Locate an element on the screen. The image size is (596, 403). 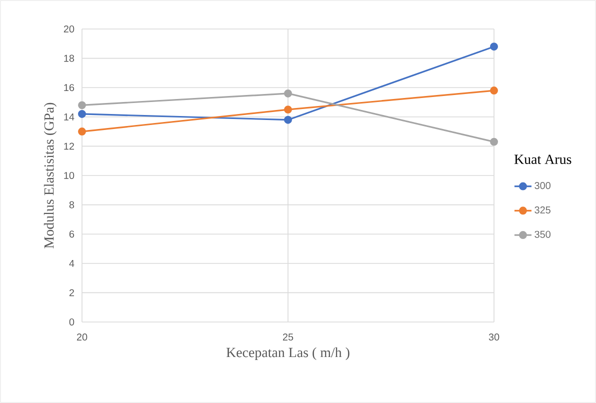
y-tick-label: 16 is located at coordinates (69, 88).